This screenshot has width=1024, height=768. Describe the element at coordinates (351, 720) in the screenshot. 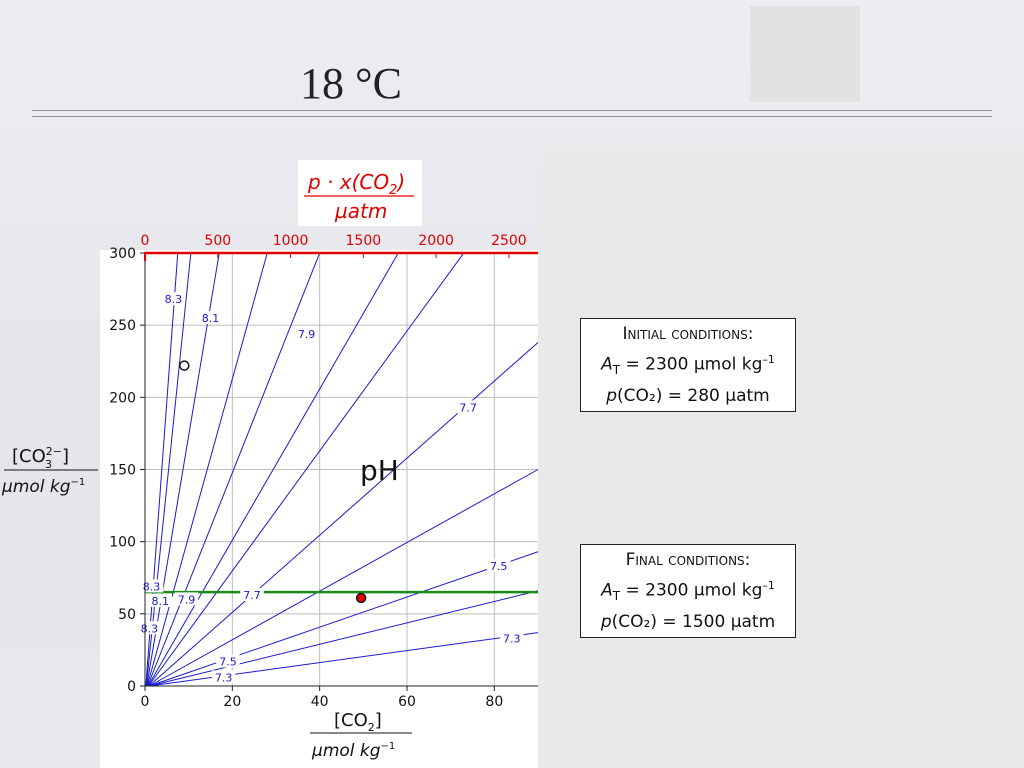

I see `x-axis-label: [CO` at that location.